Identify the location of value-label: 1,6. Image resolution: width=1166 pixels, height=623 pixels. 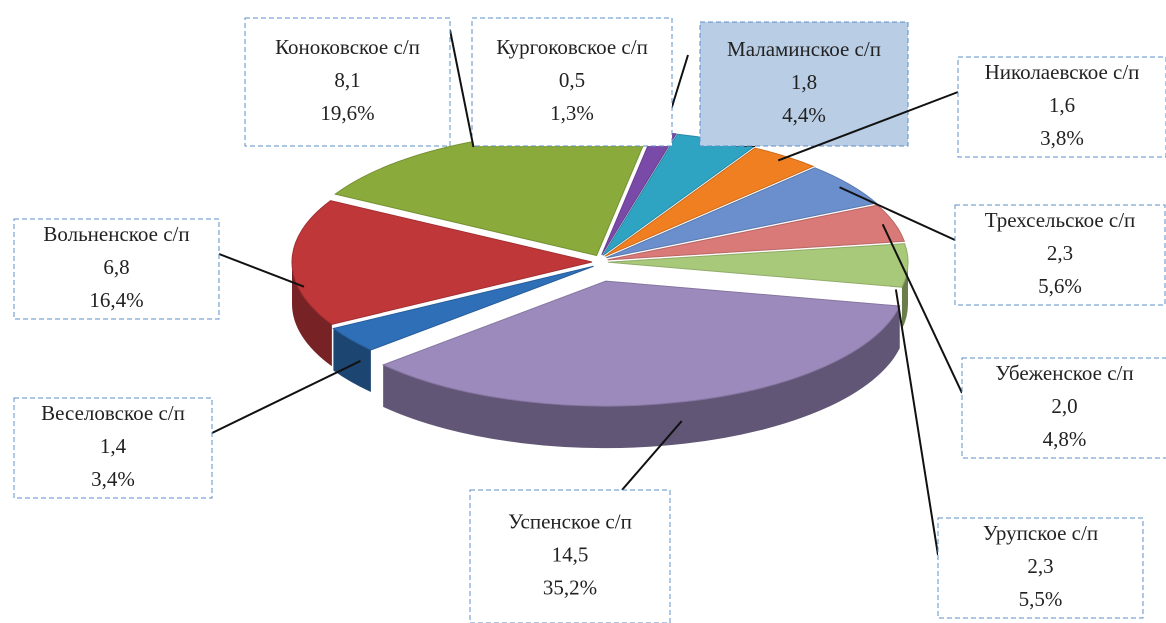
(1062, 105).